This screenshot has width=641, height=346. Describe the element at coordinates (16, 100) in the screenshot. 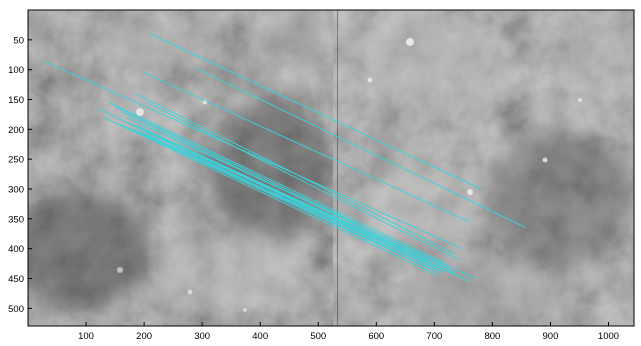

I see `y-tick-label: 150` at that location.